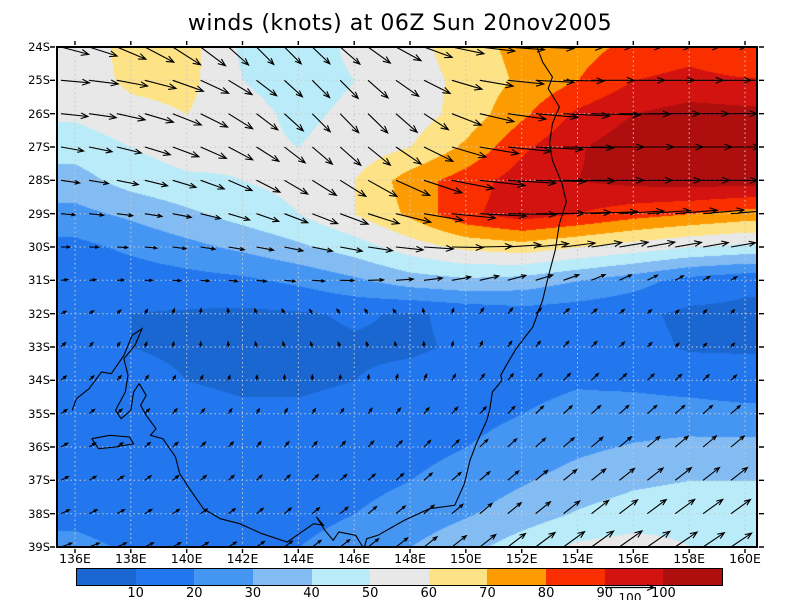 This screenshot has height=600, width=800. What do you see at coordinates (663, 593) in the screenshot?
I see `colorbar-tick-label: 100` at bounding box center [663, 593].